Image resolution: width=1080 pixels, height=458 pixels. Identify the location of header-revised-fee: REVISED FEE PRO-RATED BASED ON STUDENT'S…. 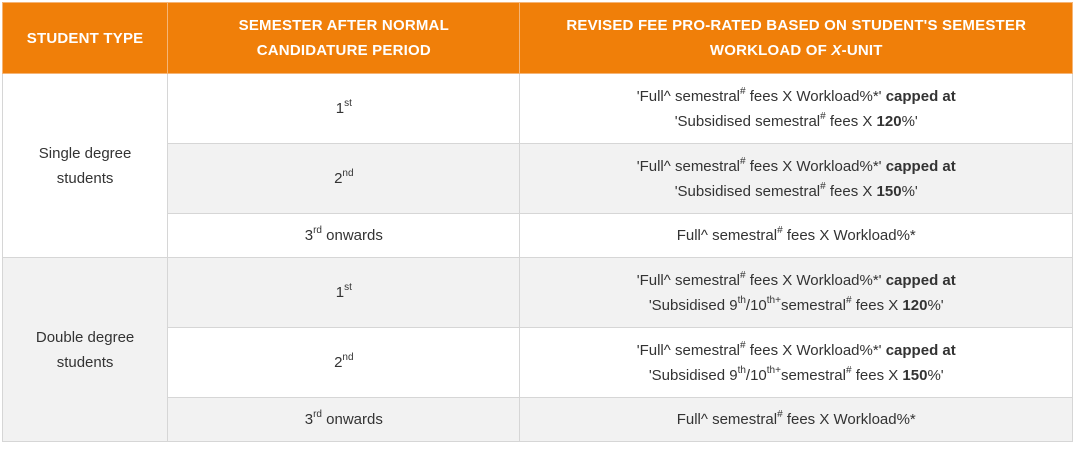
(796, 38).